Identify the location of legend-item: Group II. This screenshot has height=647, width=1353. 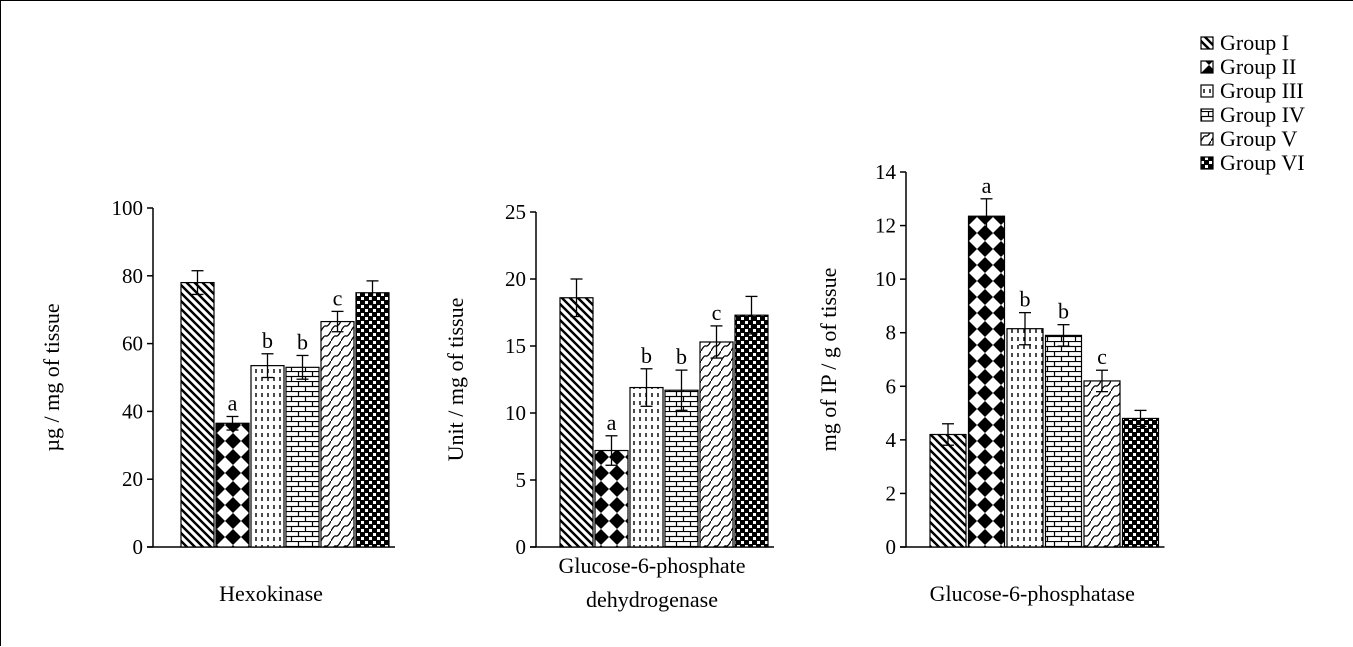
(1248, 66).